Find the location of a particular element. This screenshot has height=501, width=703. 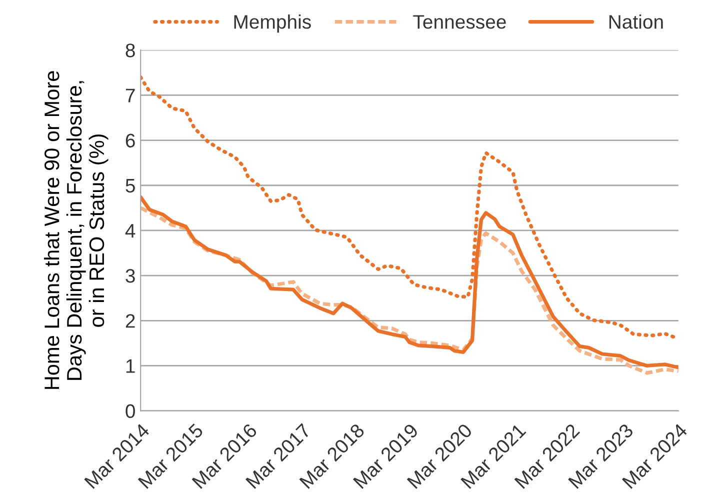

y-tick-label: 4 is located at coordinates (130, 231).